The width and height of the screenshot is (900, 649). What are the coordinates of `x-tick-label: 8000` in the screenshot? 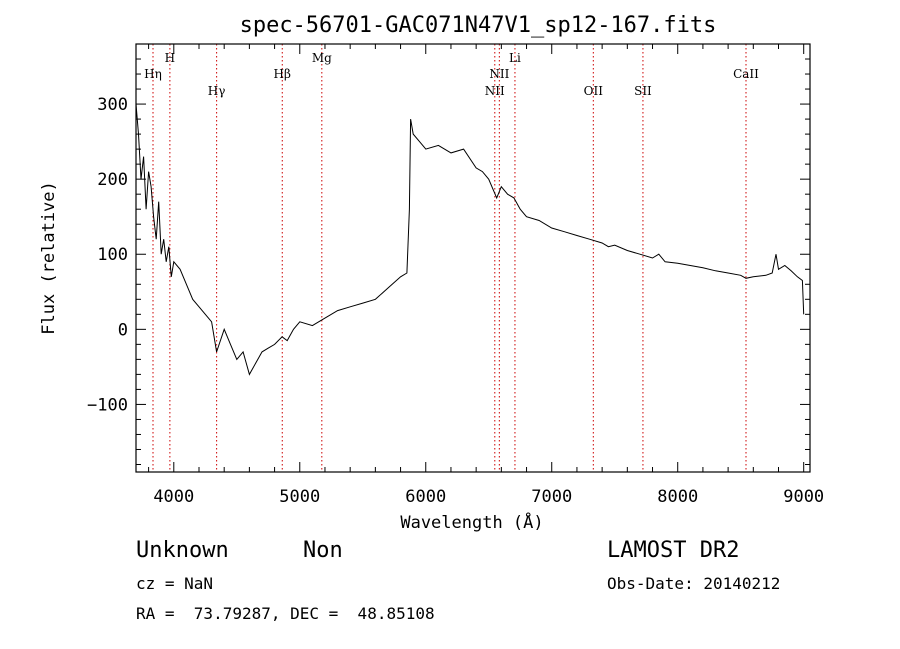 It's located at (677, 497).